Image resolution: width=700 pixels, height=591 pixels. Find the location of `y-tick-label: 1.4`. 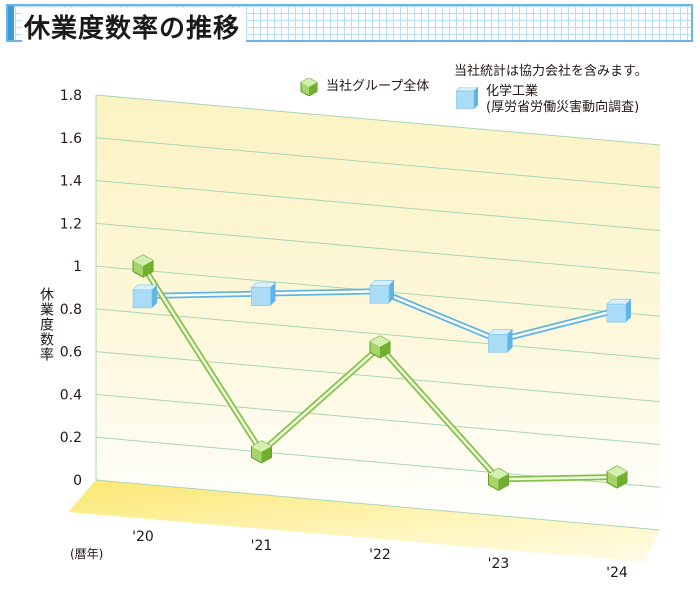

y-tick-label: 1.4 is located at coordinates (71, 182).